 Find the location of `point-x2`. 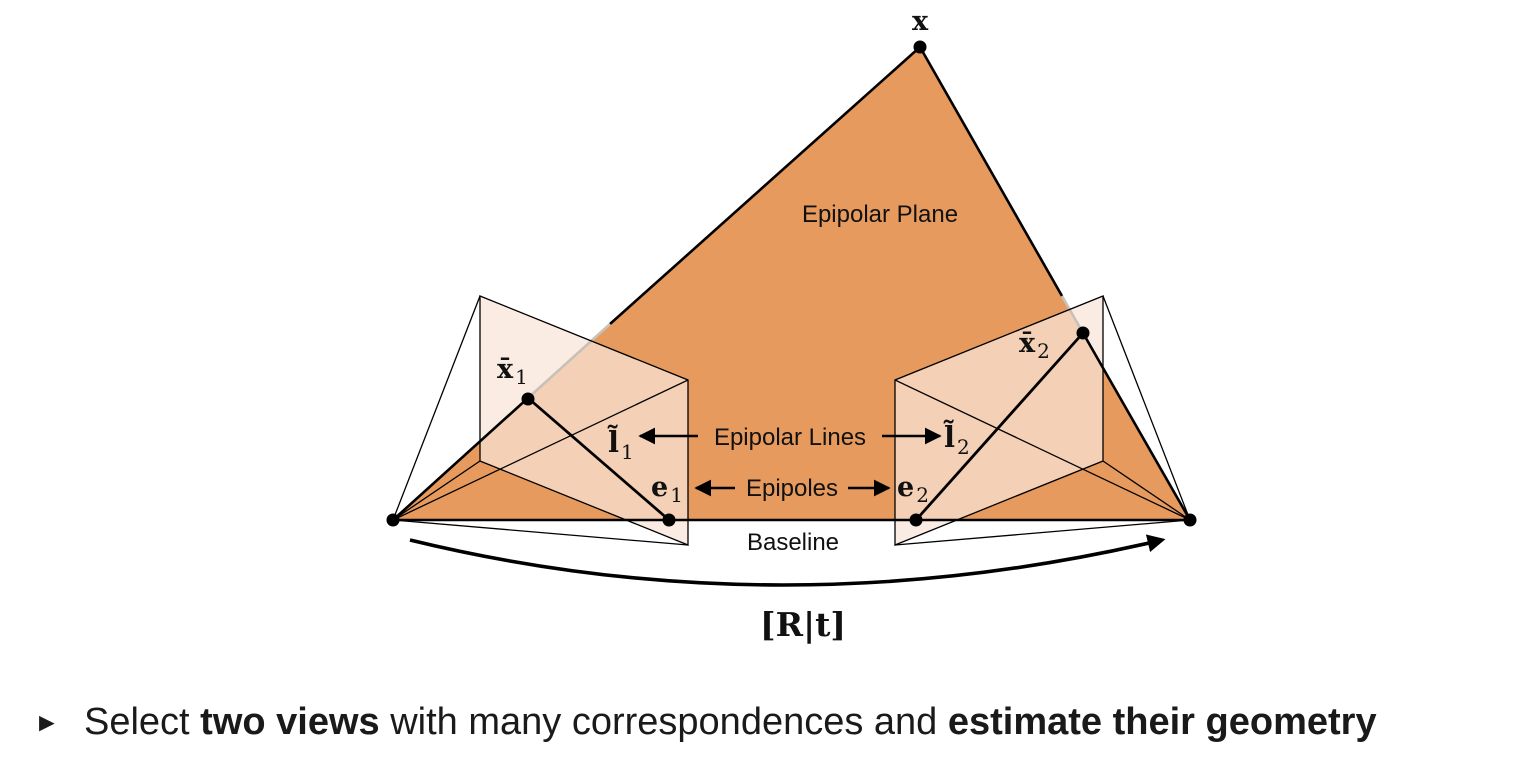

point-x2 is located at coordinates (1083, 333).